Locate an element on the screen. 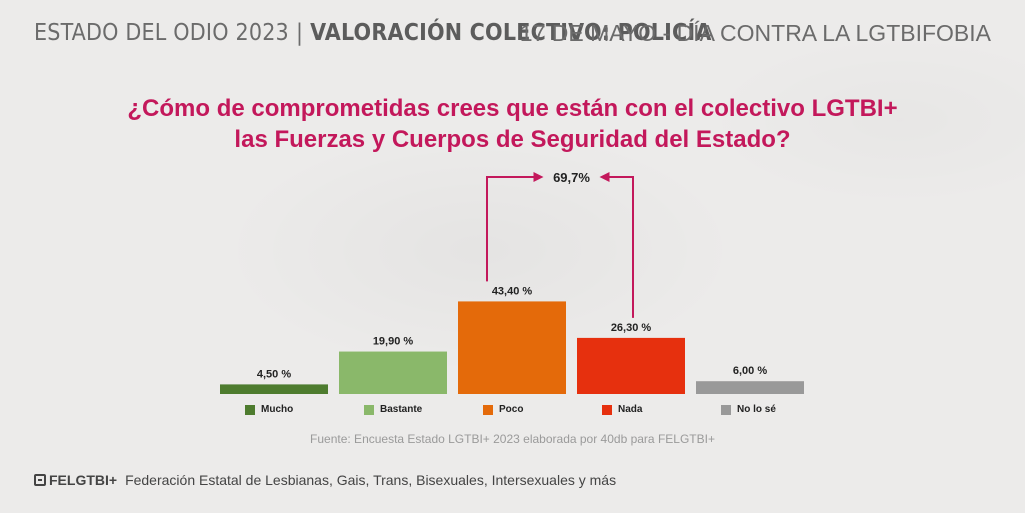  bar-no-lo-se is located at coordinates (750, 387).